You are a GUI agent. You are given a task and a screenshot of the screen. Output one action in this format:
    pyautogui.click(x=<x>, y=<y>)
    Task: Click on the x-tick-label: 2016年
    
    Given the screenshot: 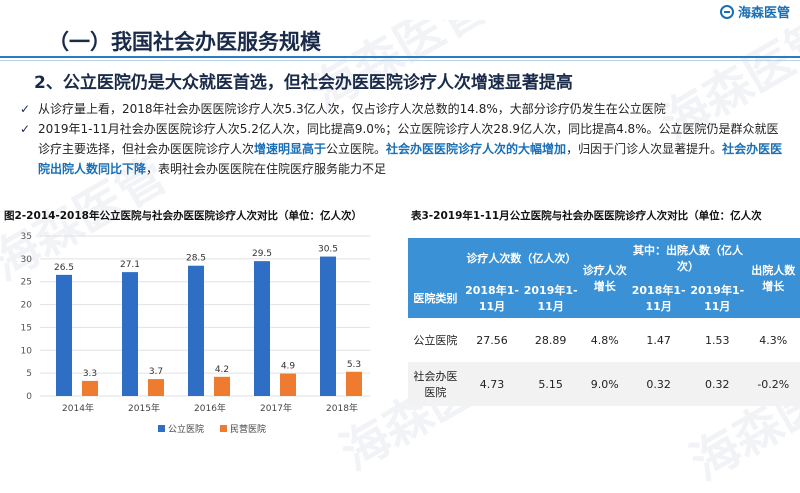 What is the action you would take?
    pyautogui.click(x=210, y=408)
    